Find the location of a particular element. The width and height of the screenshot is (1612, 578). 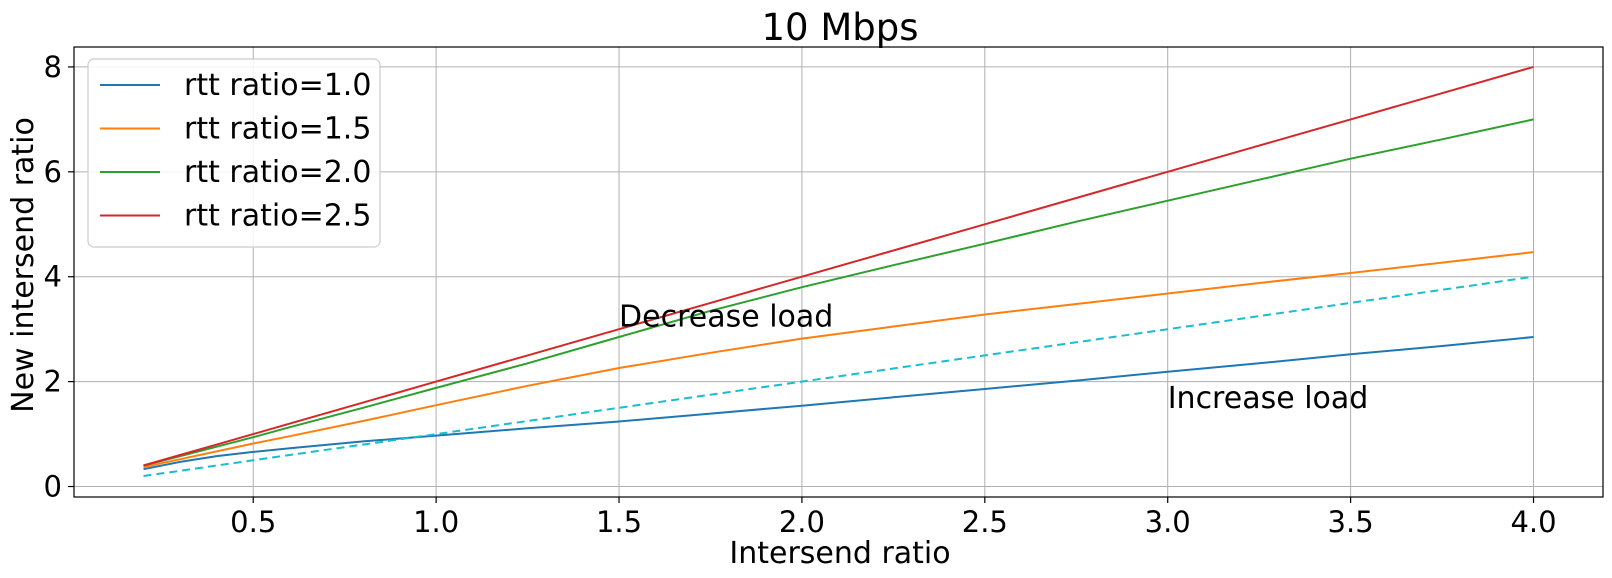

chart-title: 10 Mbps is located at coordinates (839, 27).